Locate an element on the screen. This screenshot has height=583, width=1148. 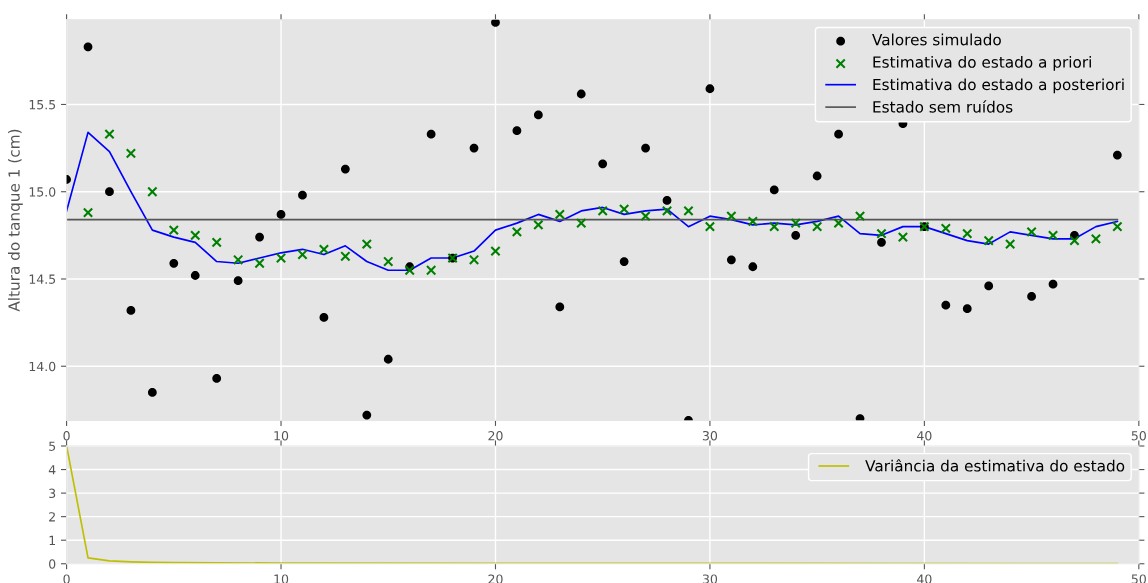
legend-label: Estimativa do estado a posteriori is located at coordinates (998, 86).